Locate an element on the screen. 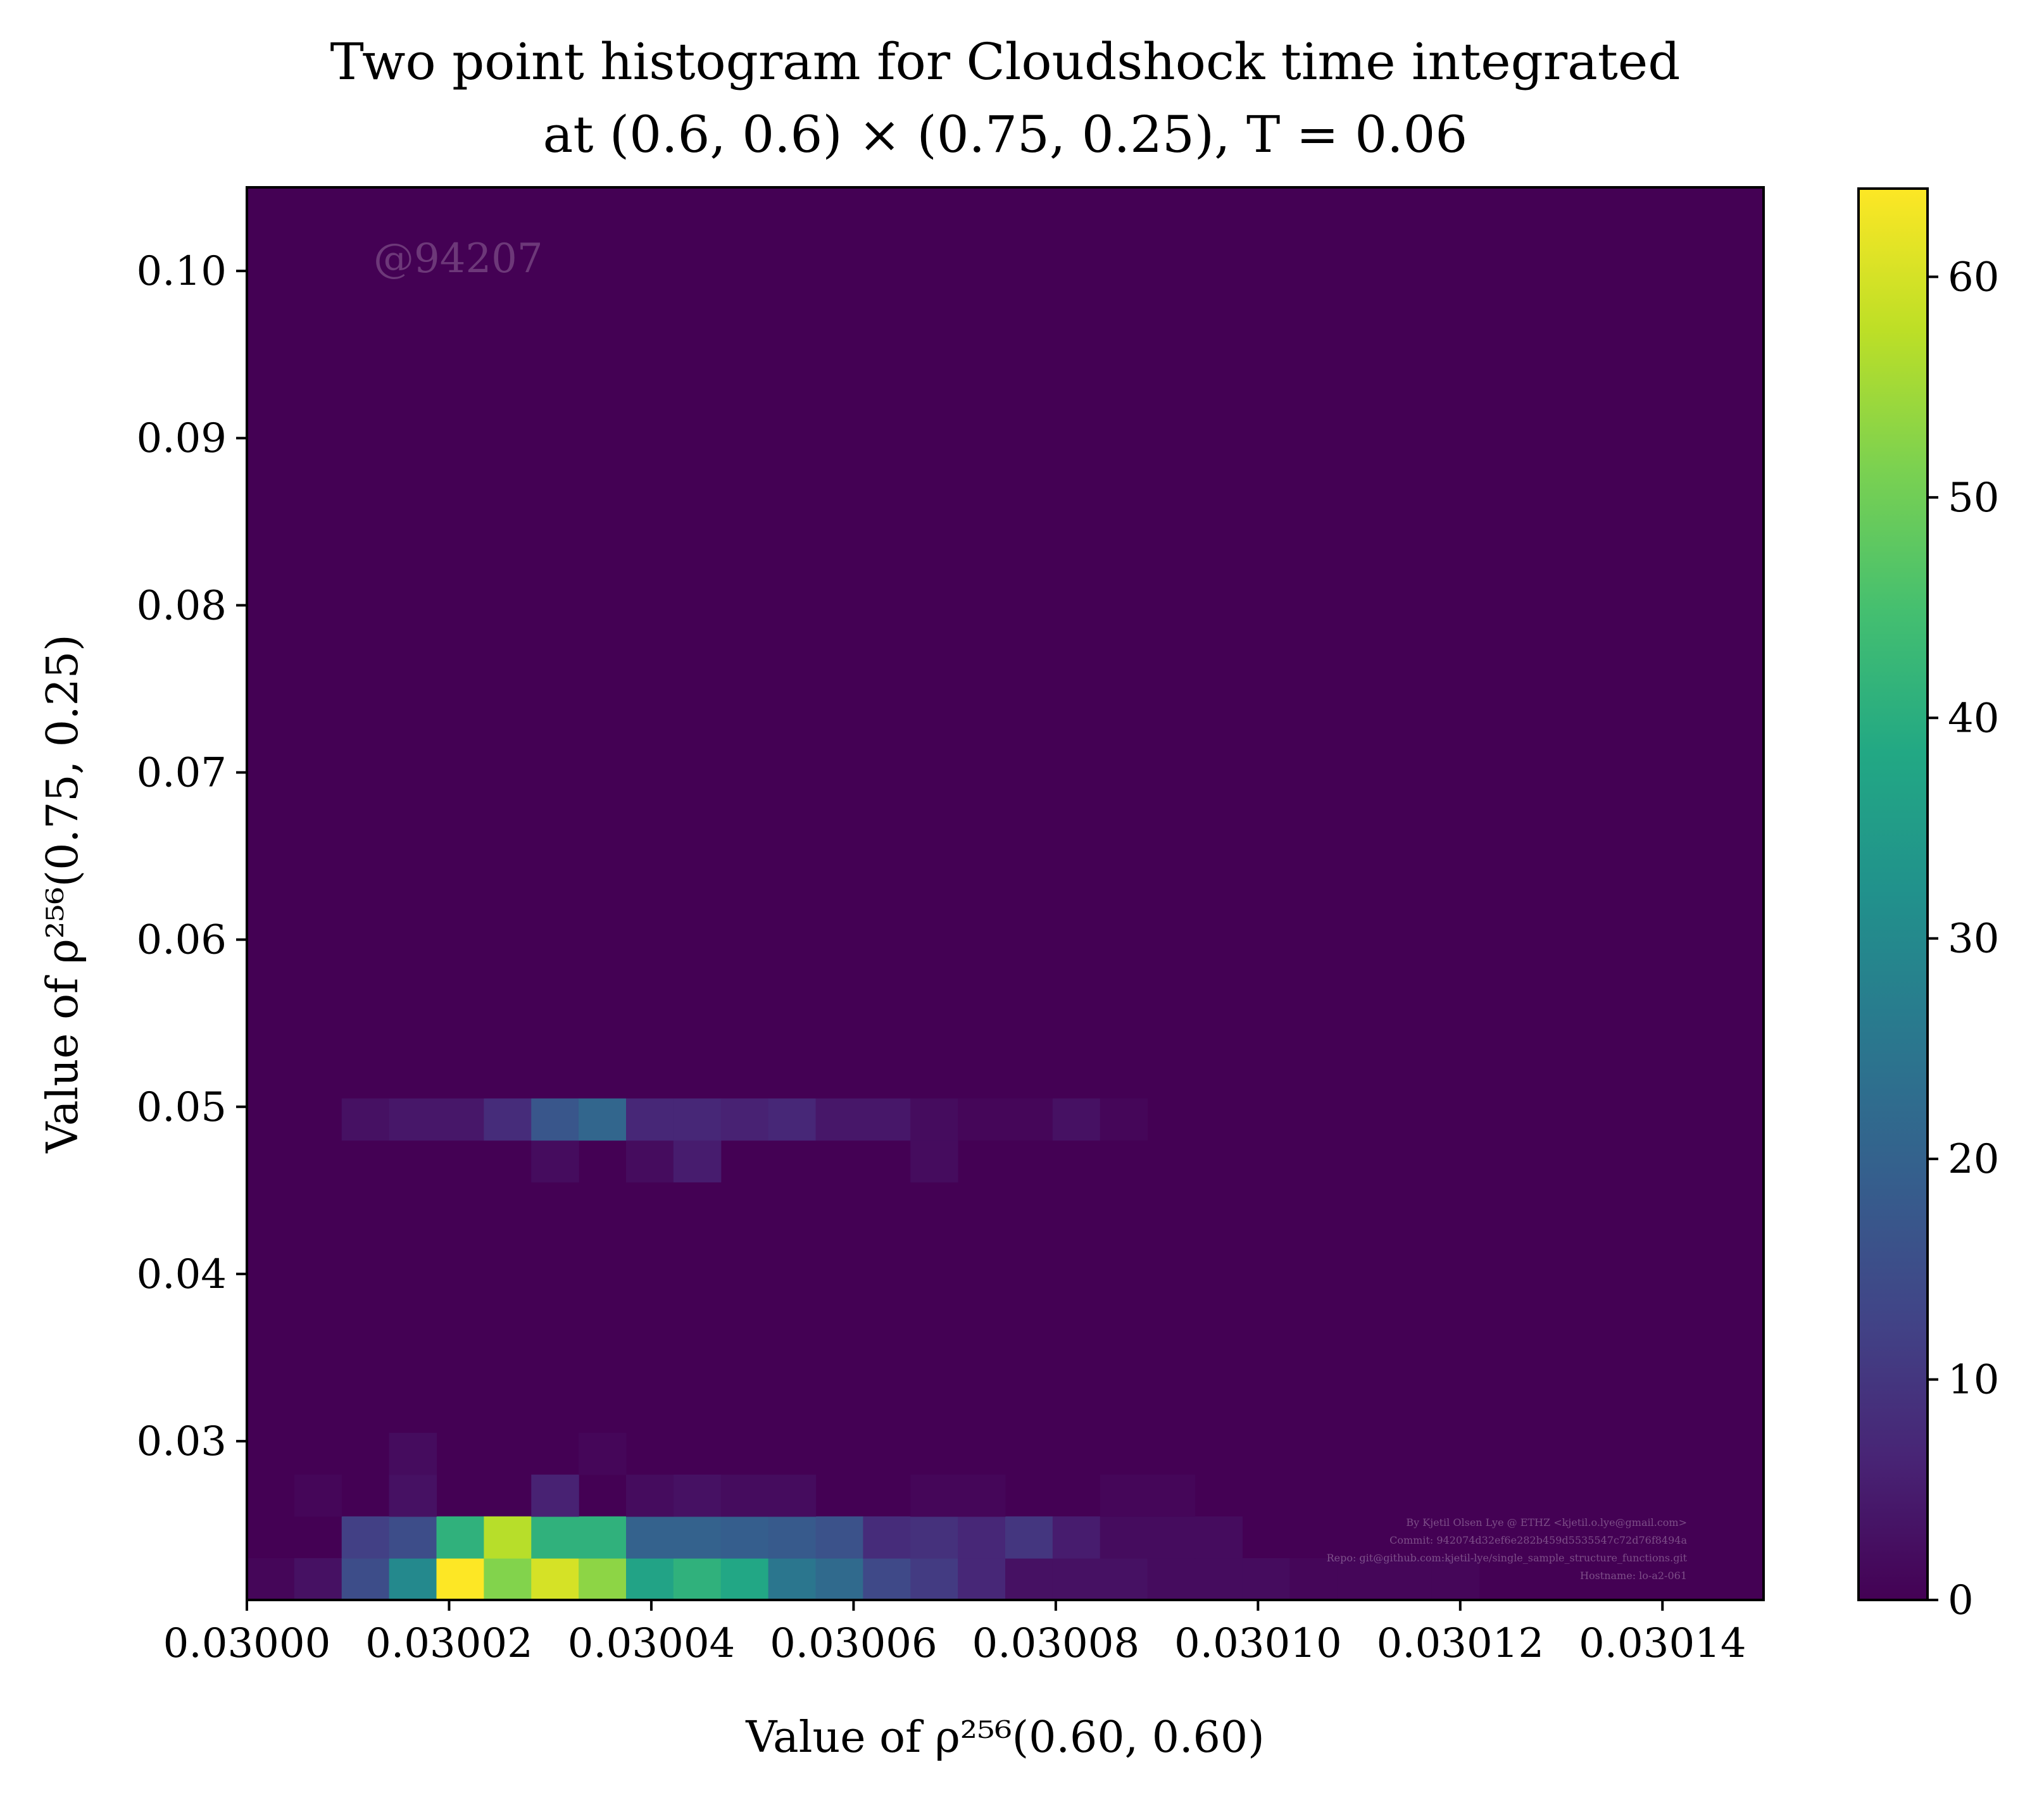  y-tick-label: 0.05 is located at coordinates (182, 1107).